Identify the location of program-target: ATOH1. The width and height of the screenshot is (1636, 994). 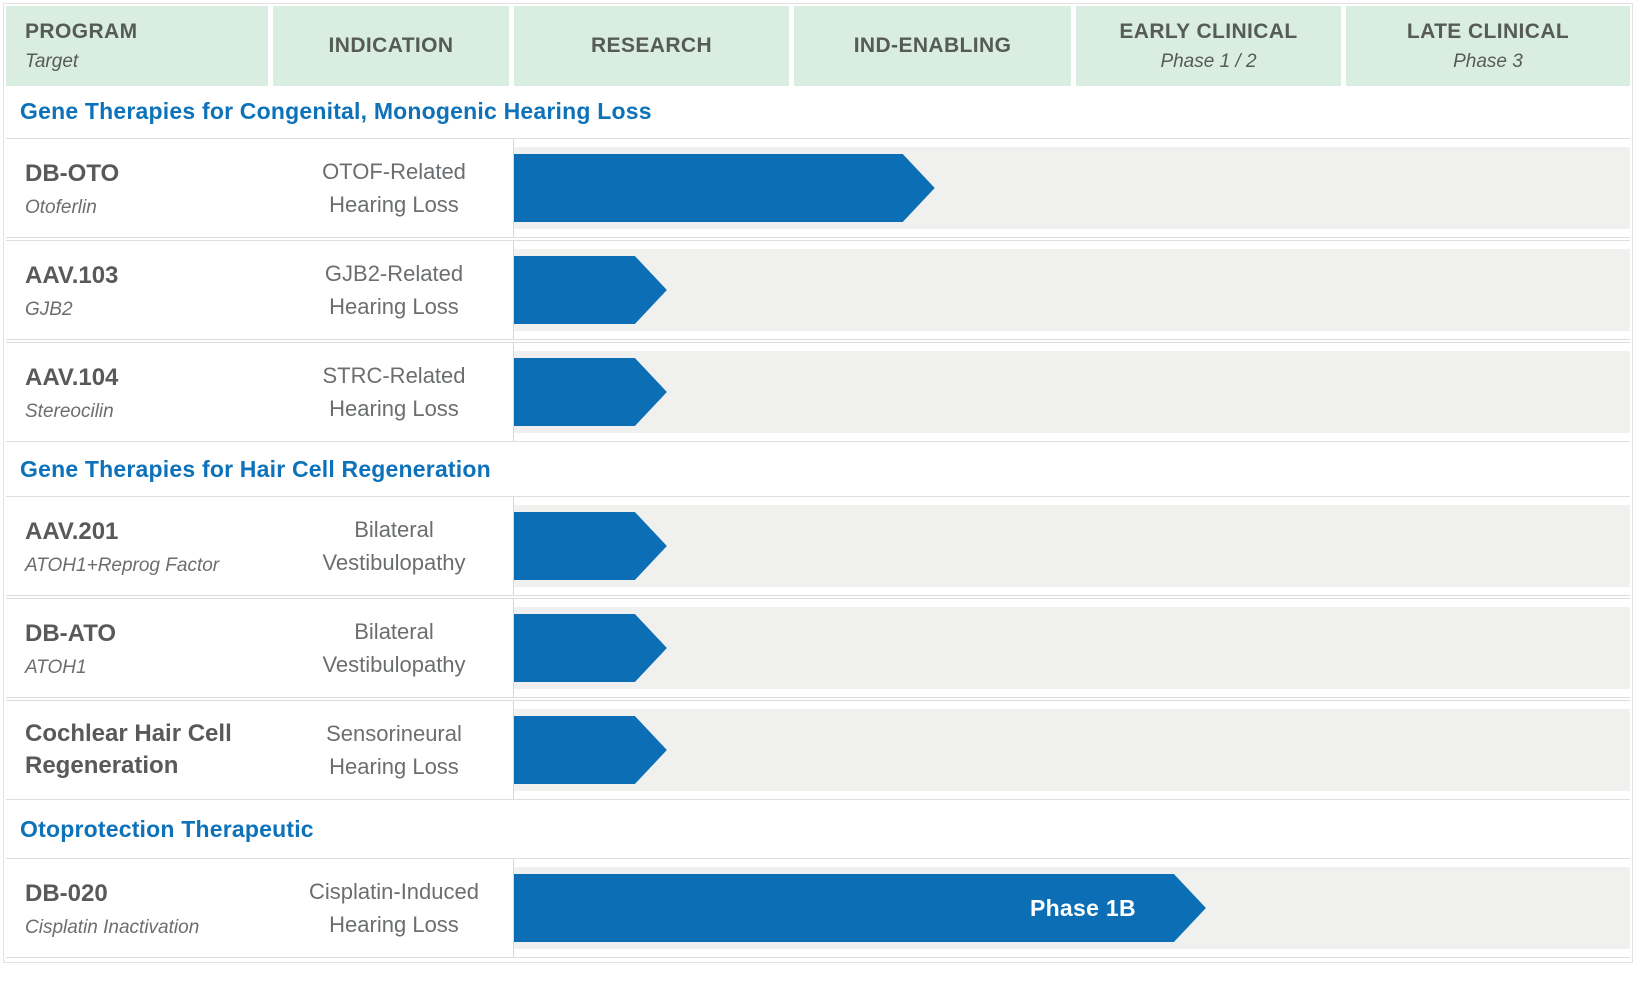
(56, 667).